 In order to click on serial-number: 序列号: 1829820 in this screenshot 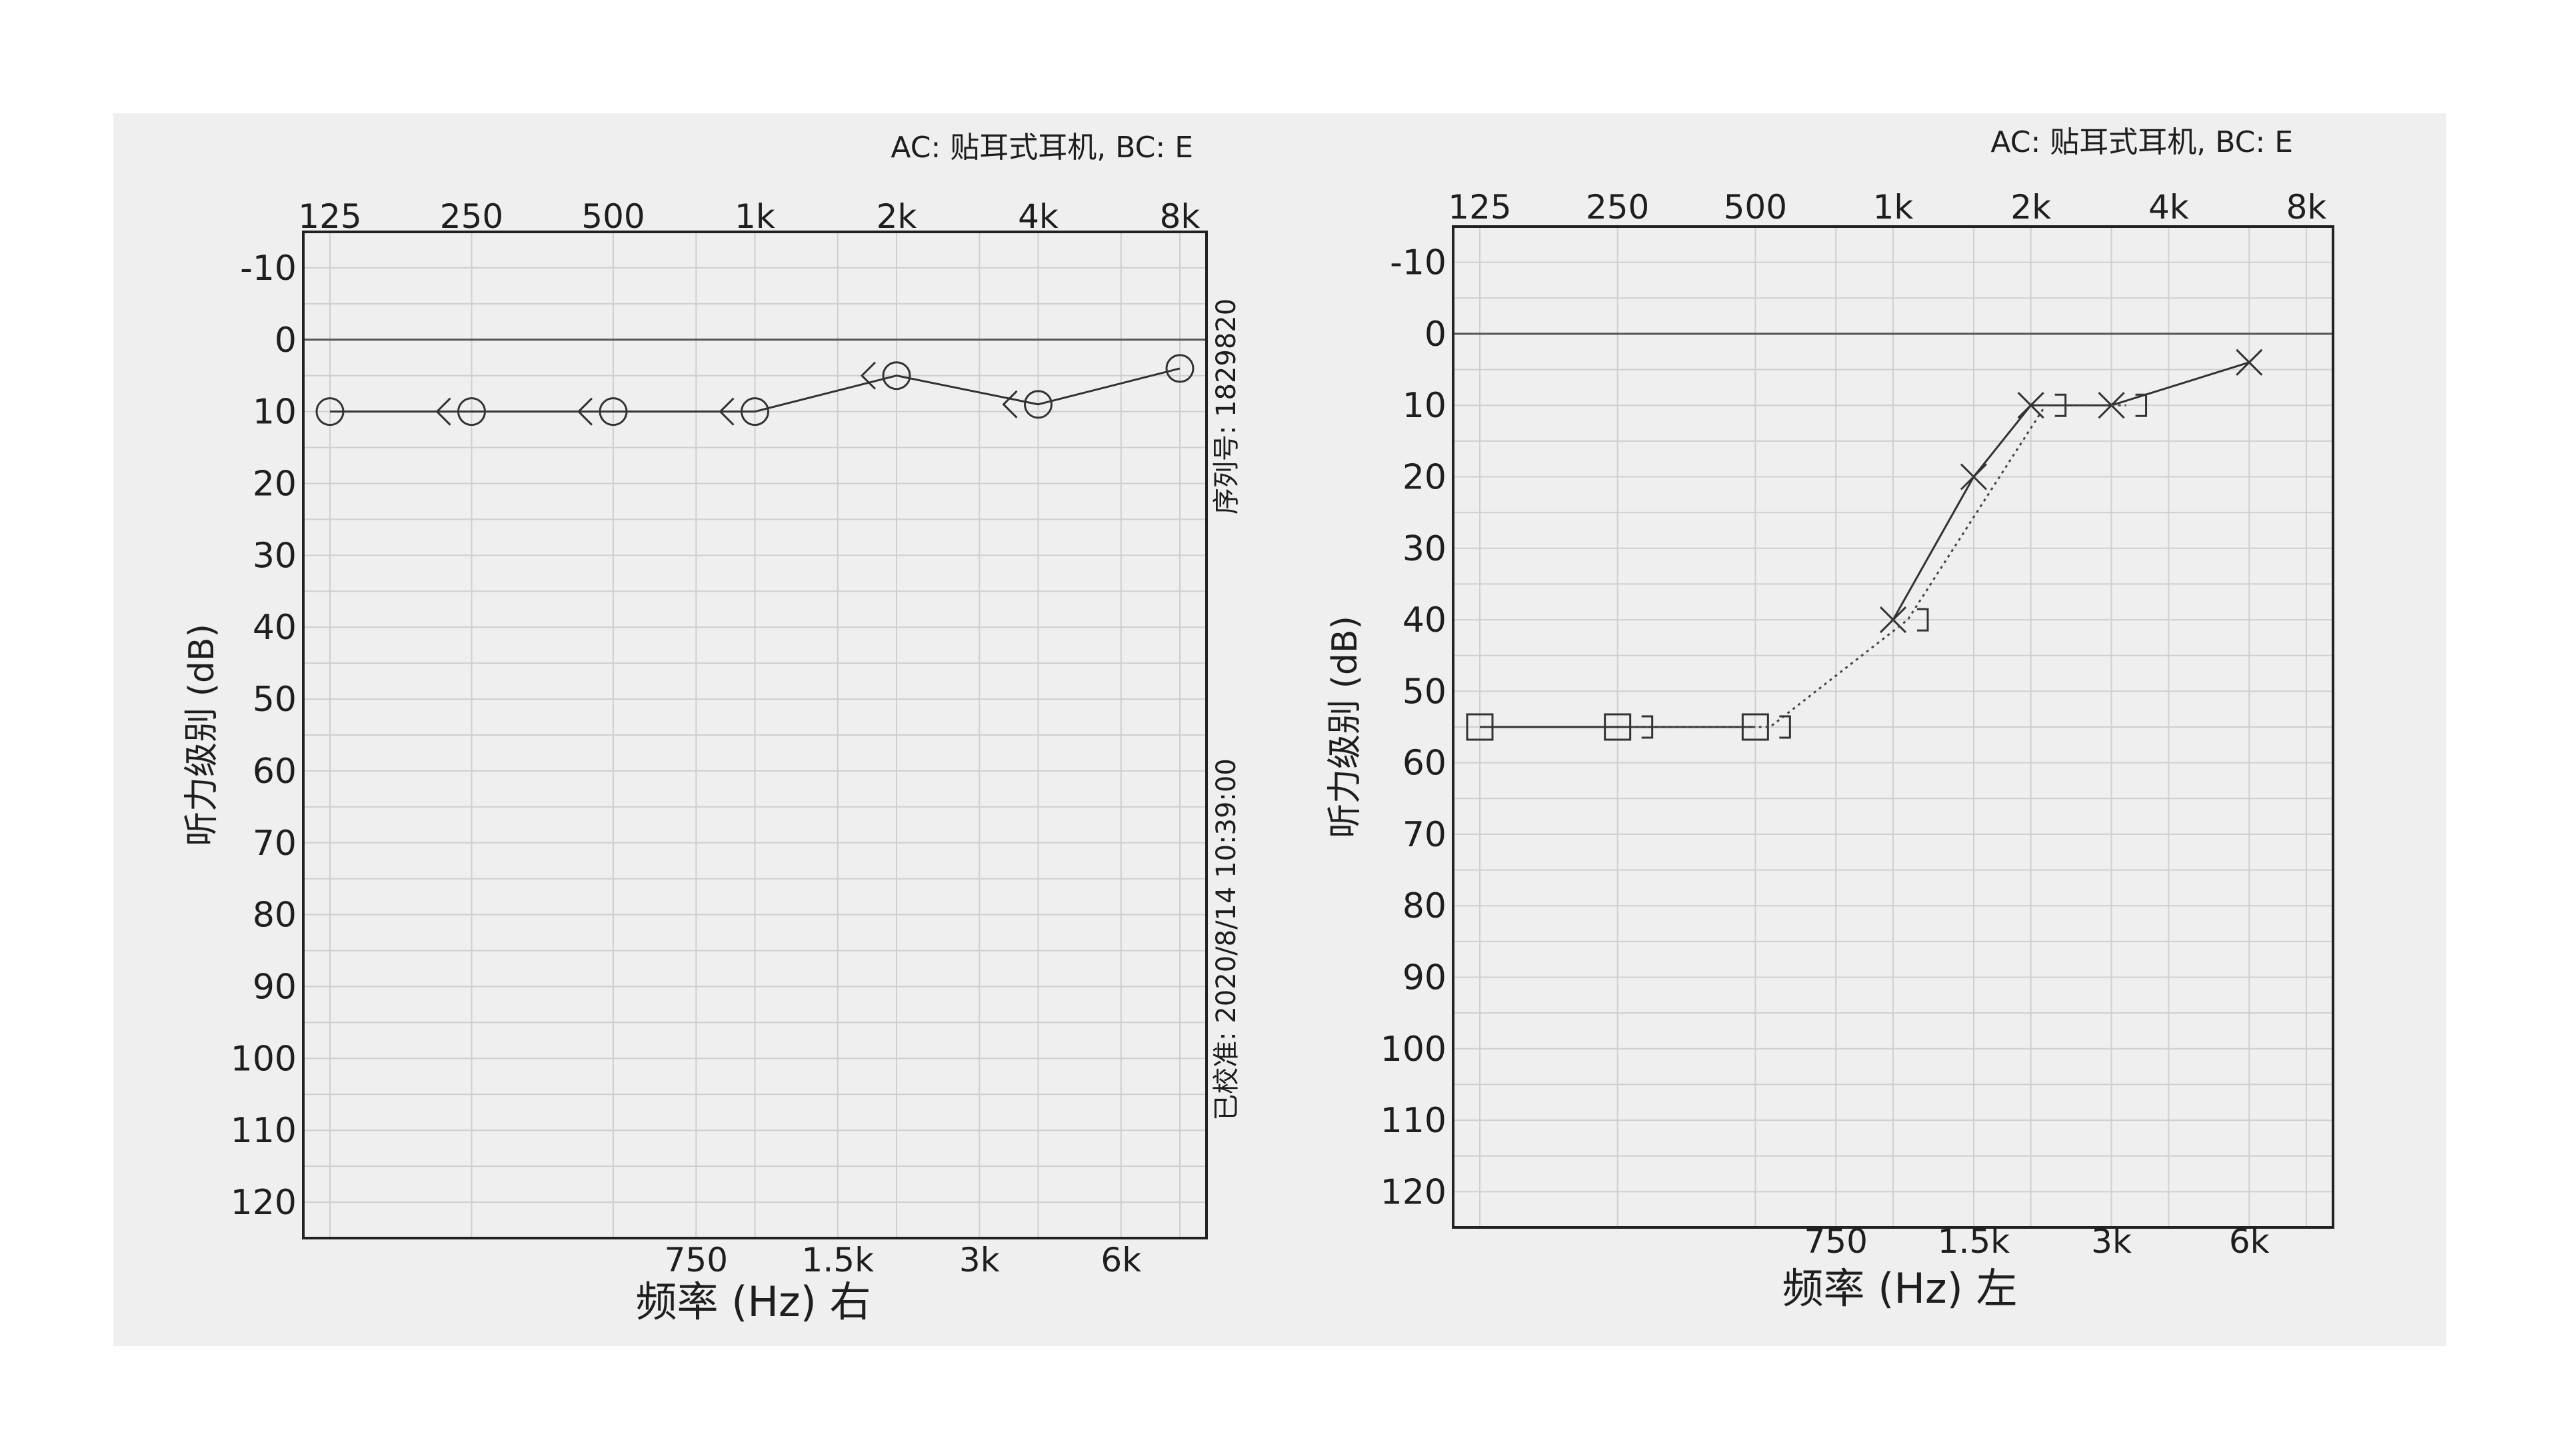, I will do `click(1227, 406)`.